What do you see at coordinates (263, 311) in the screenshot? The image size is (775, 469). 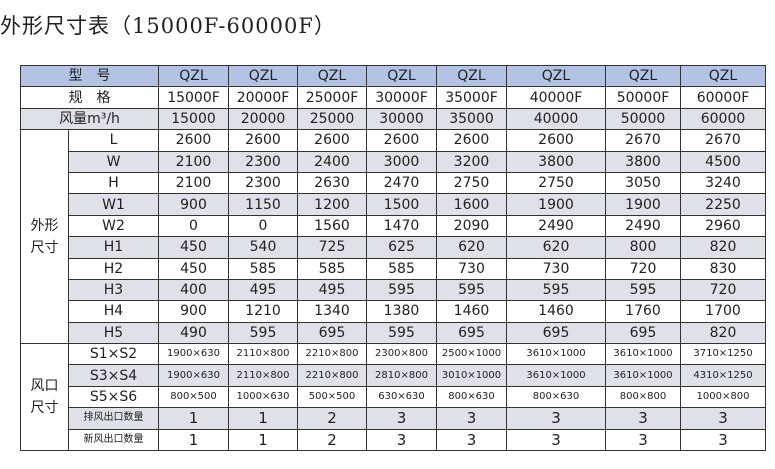 I see `dim-value: 1210` at bounding box center [263, 311].